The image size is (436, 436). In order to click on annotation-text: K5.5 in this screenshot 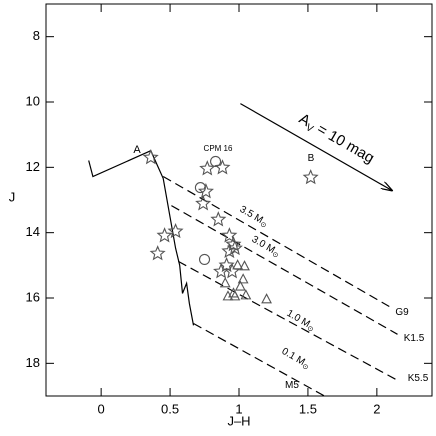, I will do `click(418, 378)`.